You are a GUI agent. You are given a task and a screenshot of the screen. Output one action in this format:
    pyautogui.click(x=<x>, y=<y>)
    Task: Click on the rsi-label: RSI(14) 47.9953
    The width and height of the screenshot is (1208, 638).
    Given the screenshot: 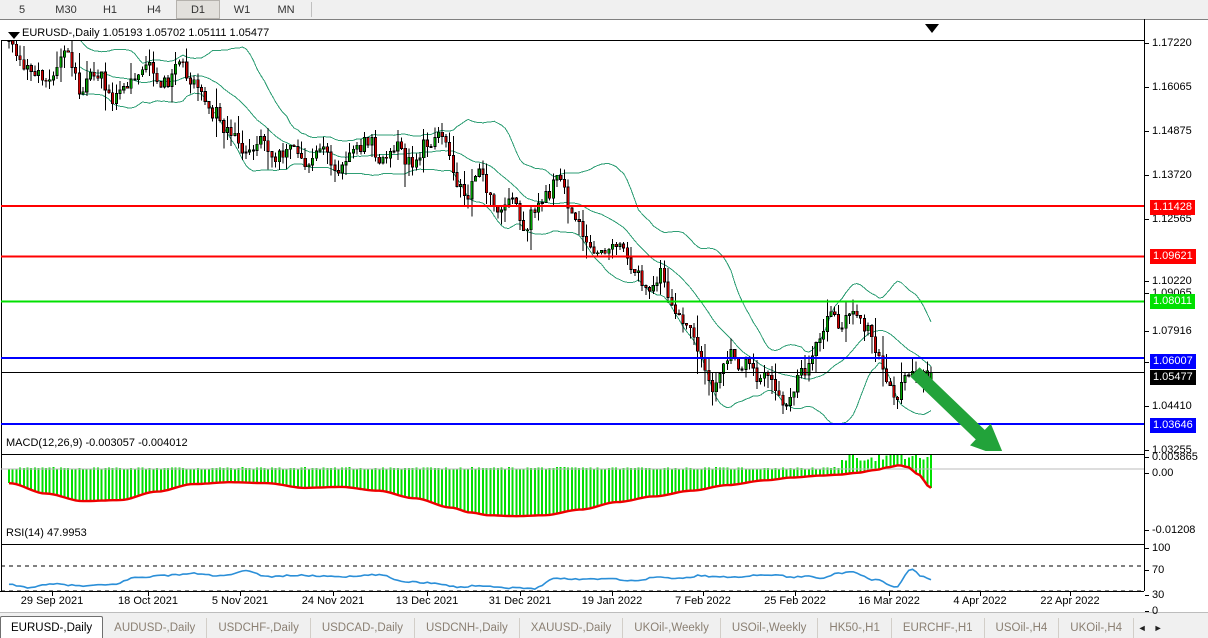 What is the action you would take?
    pyautogui.click(x=46, y=533)
    